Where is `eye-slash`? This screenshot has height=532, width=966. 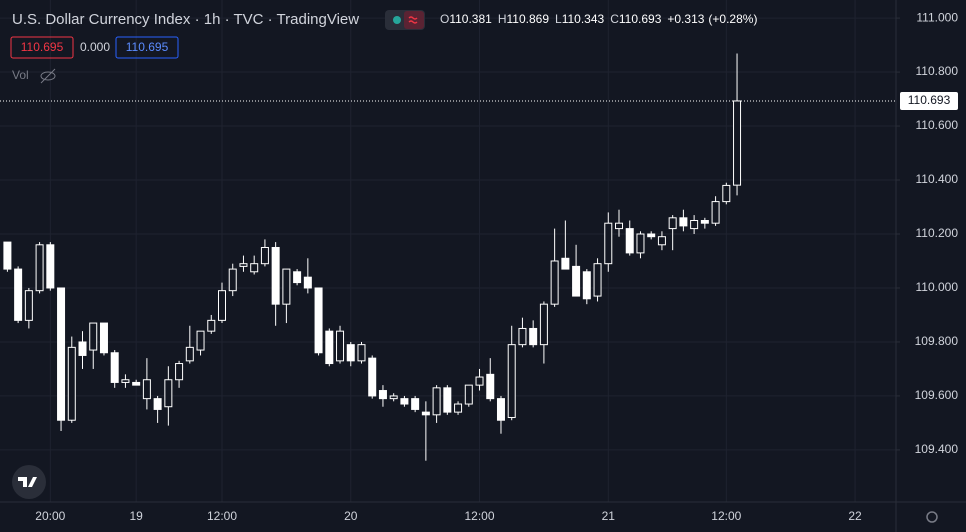 eye-slash is located at coordinates (48, 76).